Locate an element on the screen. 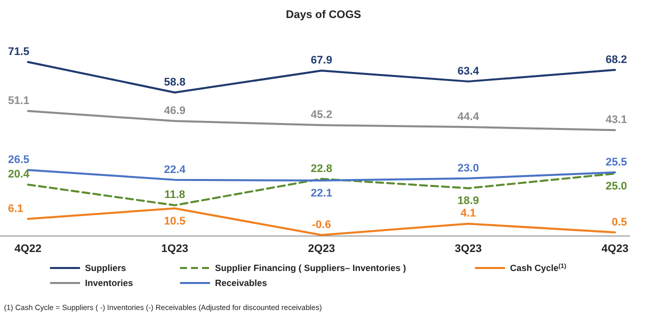 This screenshot has width=647, height=323. data-label: 22.8 is located at coordinates (321, 168).